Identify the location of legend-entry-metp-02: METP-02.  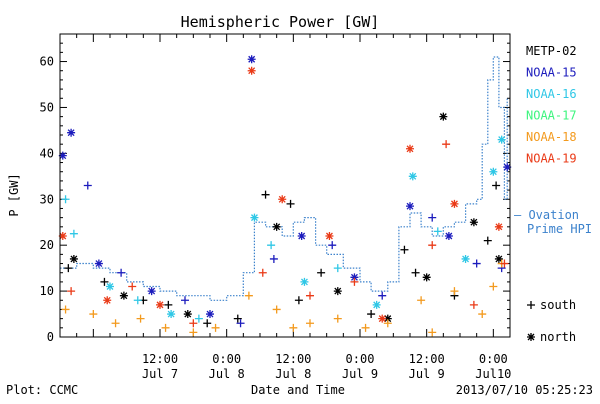
(551, 51).